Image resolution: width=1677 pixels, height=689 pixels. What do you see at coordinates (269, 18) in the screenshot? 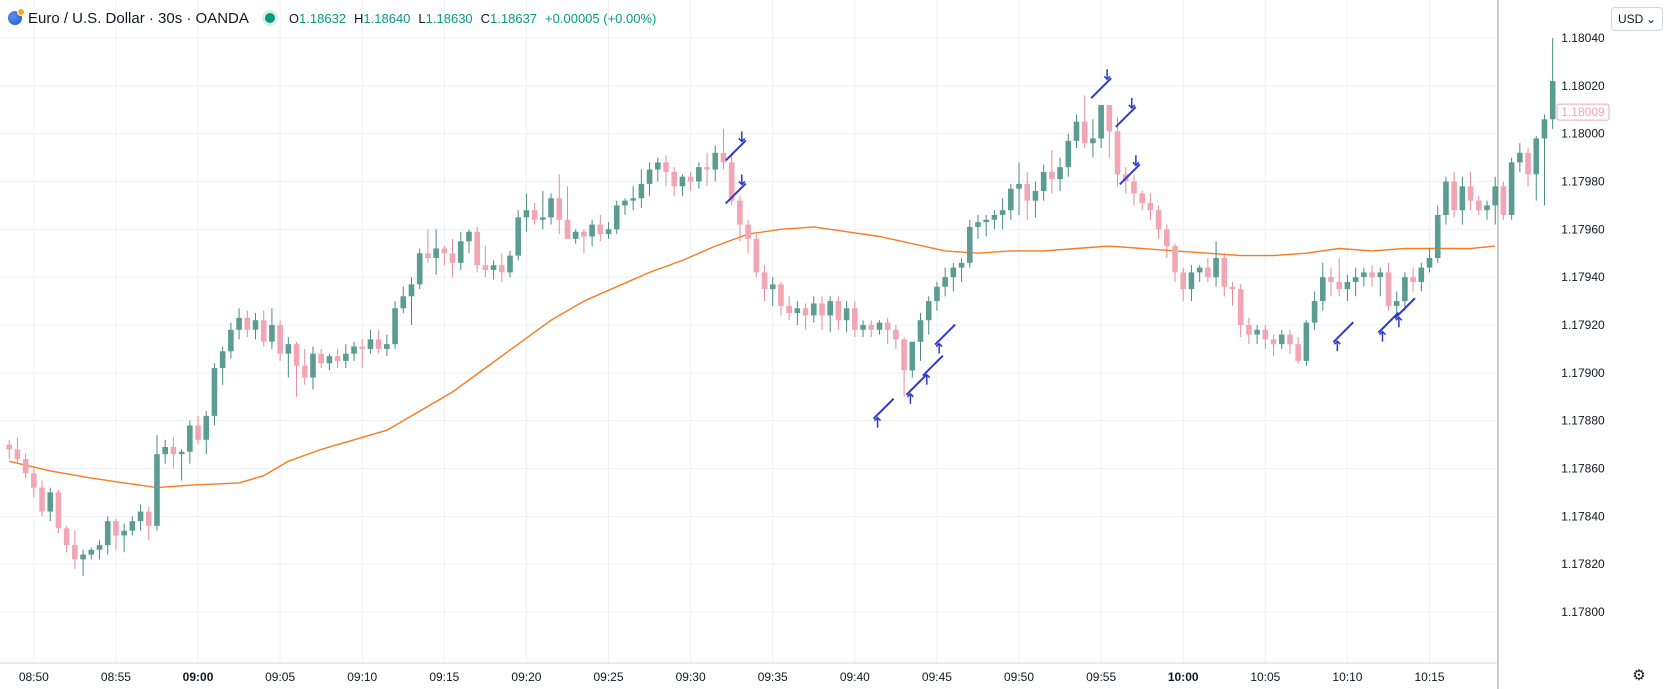
I see `market-status-icon` at bounding box center [269, 18].